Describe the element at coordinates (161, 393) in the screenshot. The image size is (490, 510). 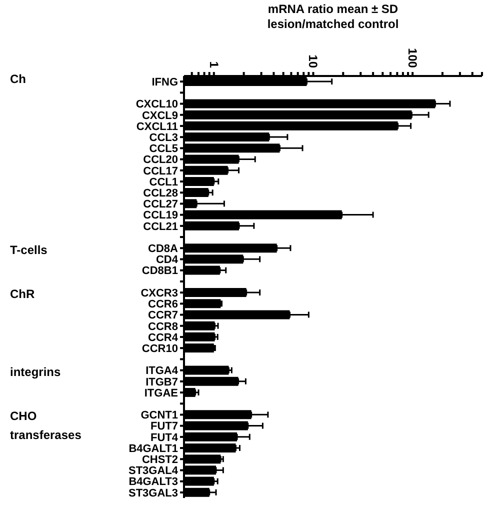
I see `y-tick-label: ITGAE` at that location.